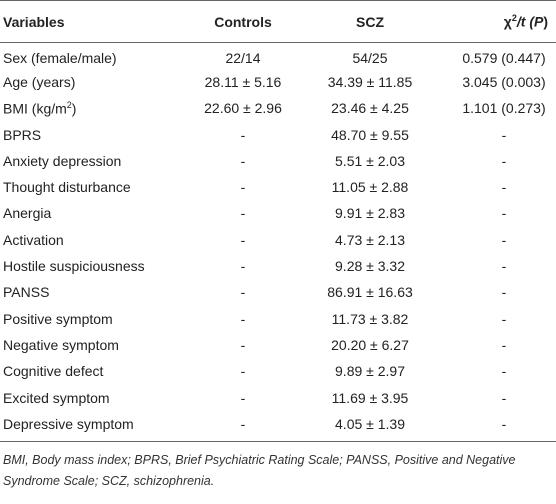 The width and height of the screenshot is (556, 504). What do you see at coordinates (278, 187) in the screenshot?
I see `table-row: Thought disturbance - 11.05 ± 2.88 -` at bounding box center [278, 187].